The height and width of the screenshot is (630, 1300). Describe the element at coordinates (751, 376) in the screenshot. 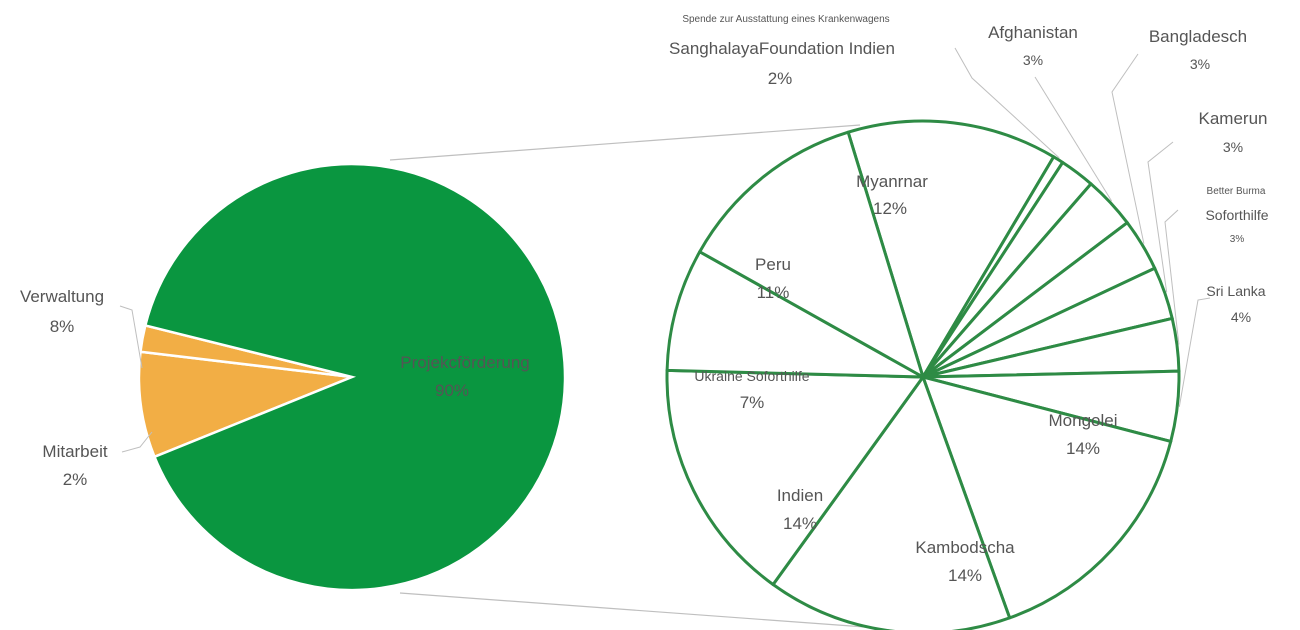

I see `label-ukraine: Ukraine Soforthilfe` at that location.